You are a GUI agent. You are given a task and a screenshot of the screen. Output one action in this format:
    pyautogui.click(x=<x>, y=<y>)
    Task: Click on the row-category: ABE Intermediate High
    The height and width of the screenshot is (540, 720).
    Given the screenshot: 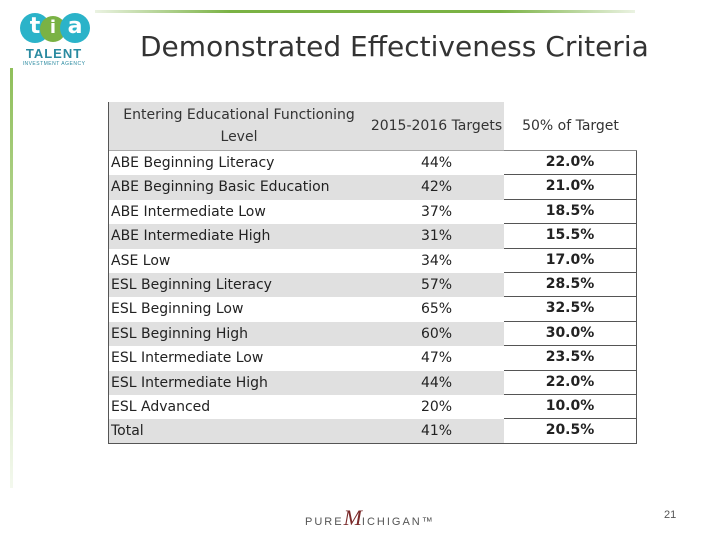 What is the action you would take?
    pyautogui.click(x=239, y=236)
    